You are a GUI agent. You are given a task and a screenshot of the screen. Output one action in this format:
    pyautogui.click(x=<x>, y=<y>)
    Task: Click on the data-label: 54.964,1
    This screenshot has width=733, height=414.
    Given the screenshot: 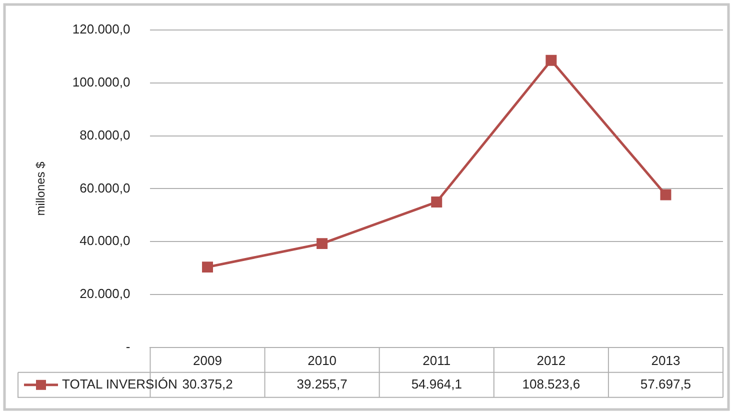 What is the action you would take?
    pyautogui.click(x=436, y=384)
    